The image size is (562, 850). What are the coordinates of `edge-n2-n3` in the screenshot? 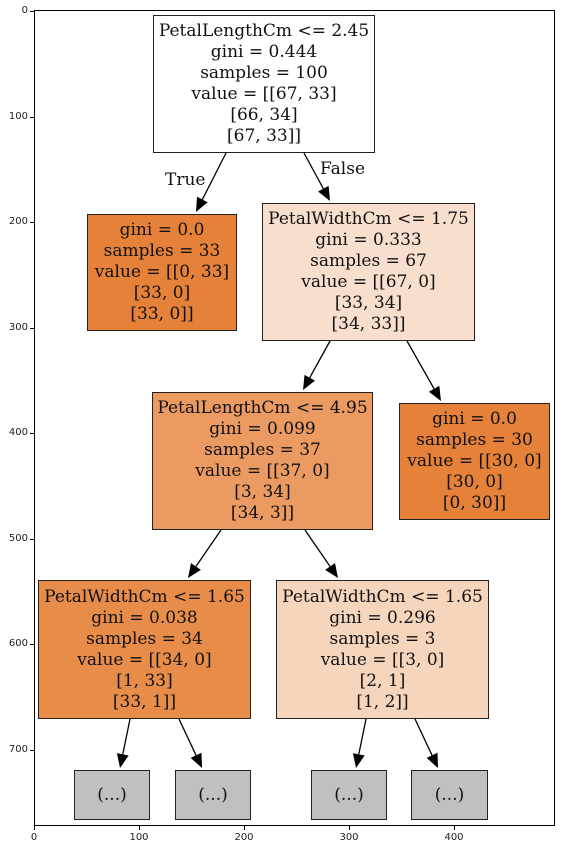 It's located at (320, 359).